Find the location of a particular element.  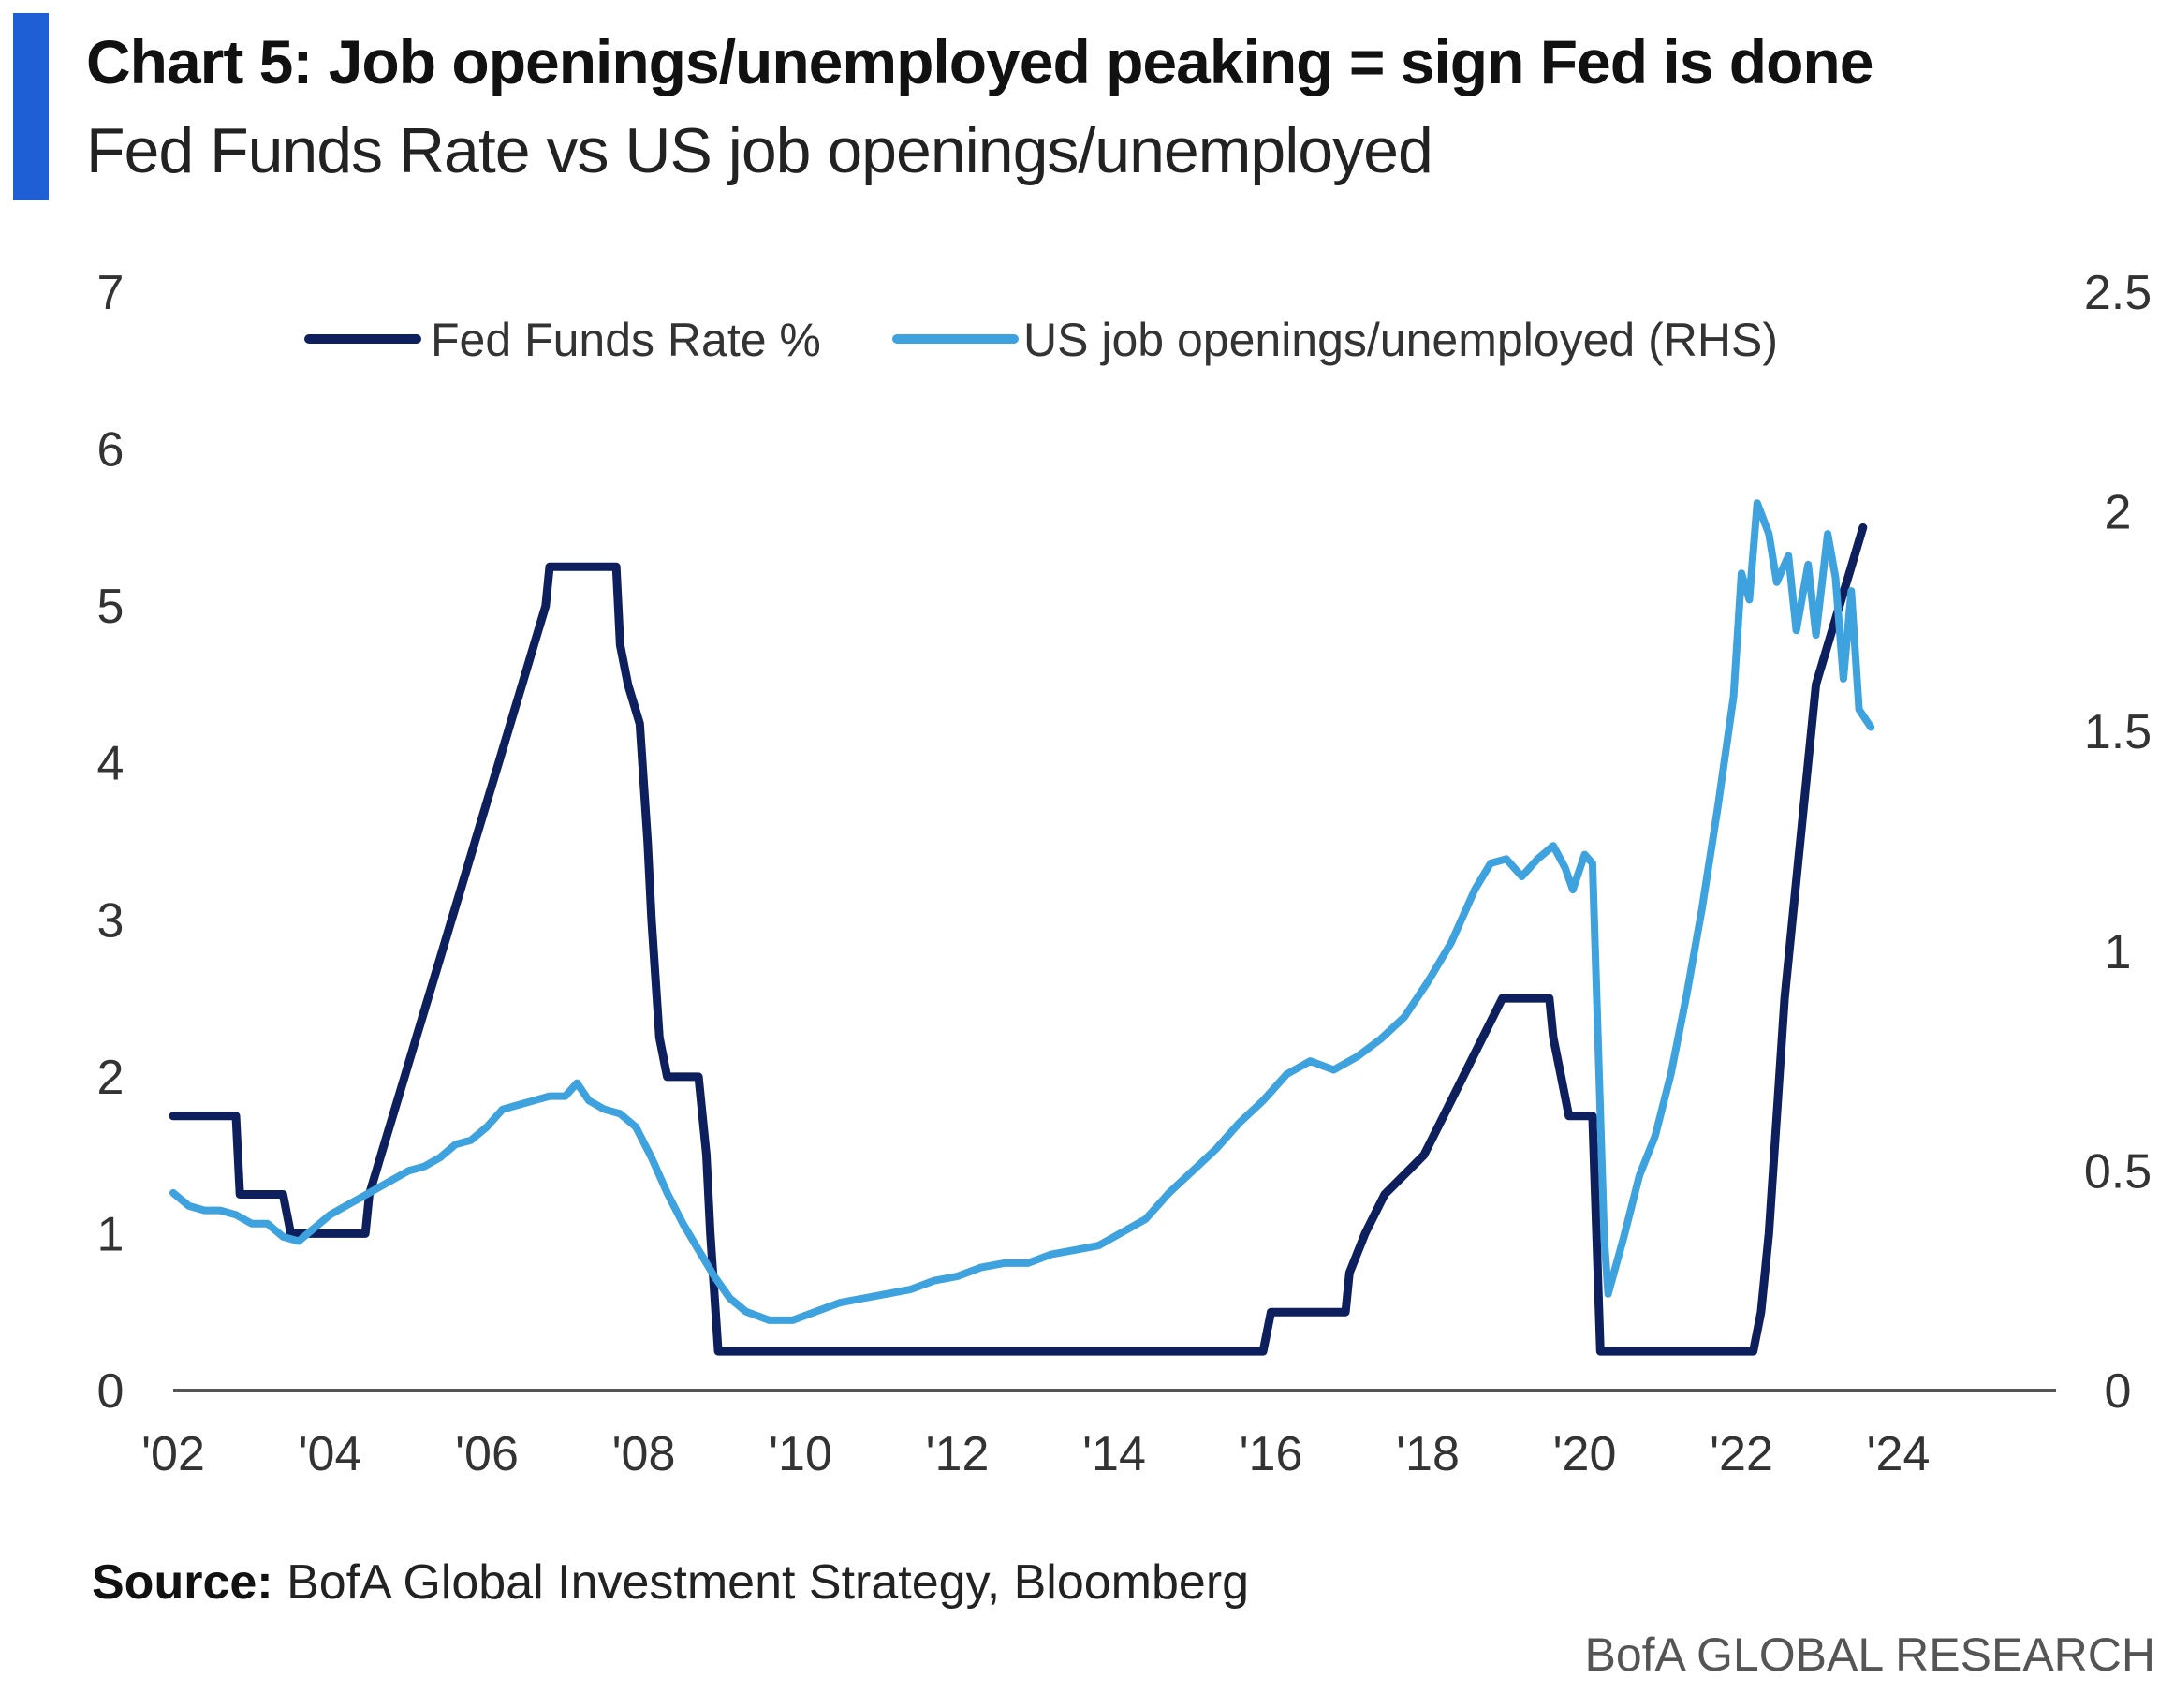

y-right-tick-label: 0 is located at coordinates (2118, 1391).